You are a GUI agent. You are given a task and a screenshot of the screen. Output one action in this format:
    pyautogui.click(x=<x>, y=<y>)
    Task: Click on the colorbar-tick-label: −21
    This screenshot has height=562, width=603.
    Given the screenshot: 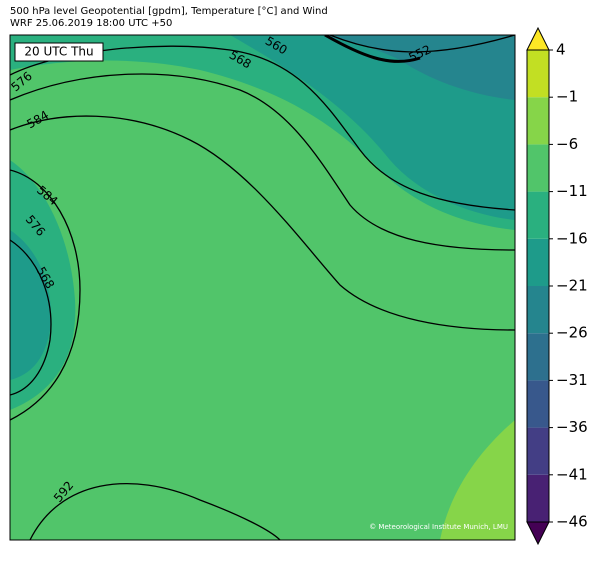 What is the action you would take?
    pyautogui.click(x=572, y=286)
    